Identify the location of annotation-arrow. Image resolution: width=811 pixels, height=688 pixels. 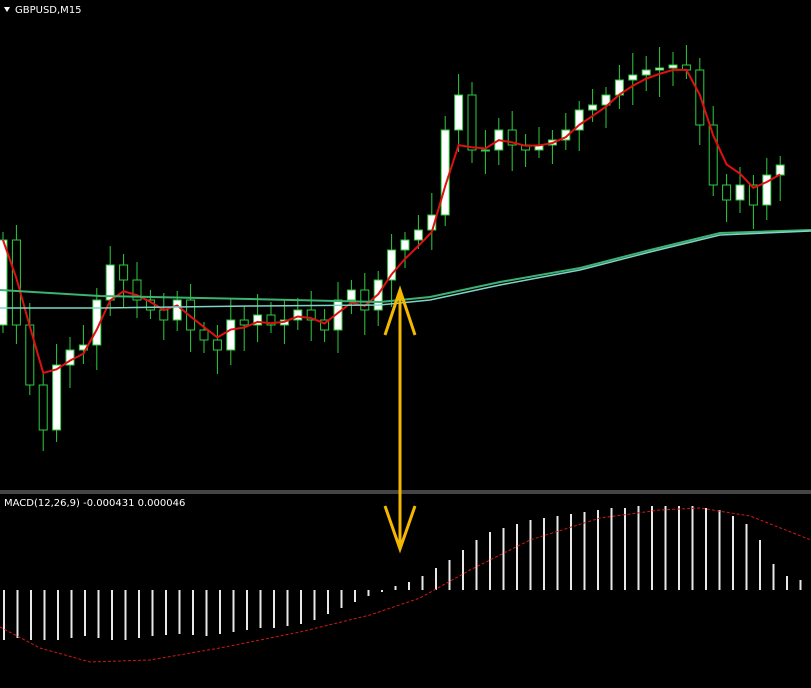
(400, 419).